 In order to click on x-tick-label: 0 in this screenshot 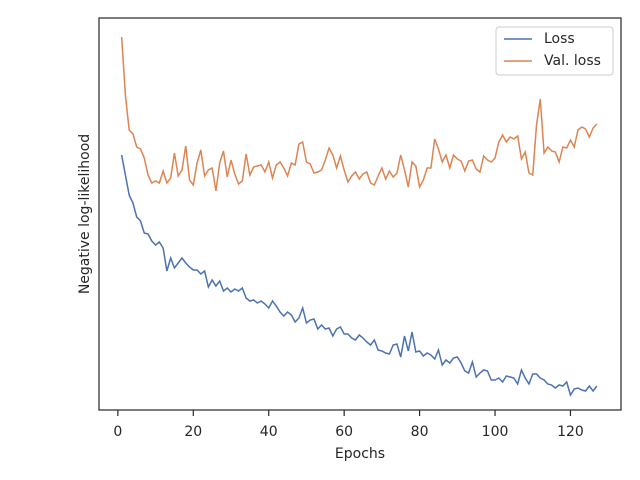, I will do `click(117, 432)`.